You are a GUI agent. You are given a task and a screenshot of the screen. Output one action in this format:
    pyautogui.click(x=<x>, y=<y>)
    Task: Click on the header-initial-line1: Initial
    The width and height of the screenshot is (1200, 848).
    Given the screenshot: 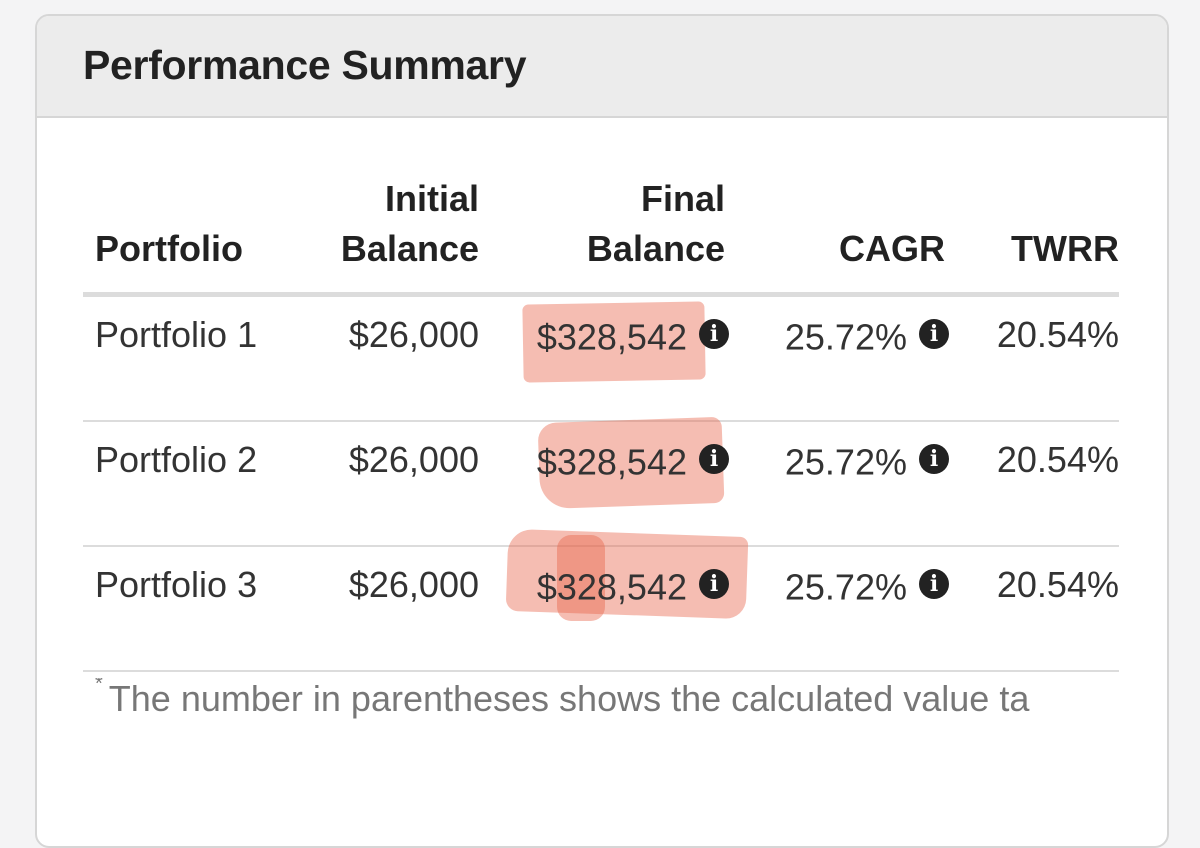 What is the action you would take?
    pyautogui.click(x=431, y=198)
    